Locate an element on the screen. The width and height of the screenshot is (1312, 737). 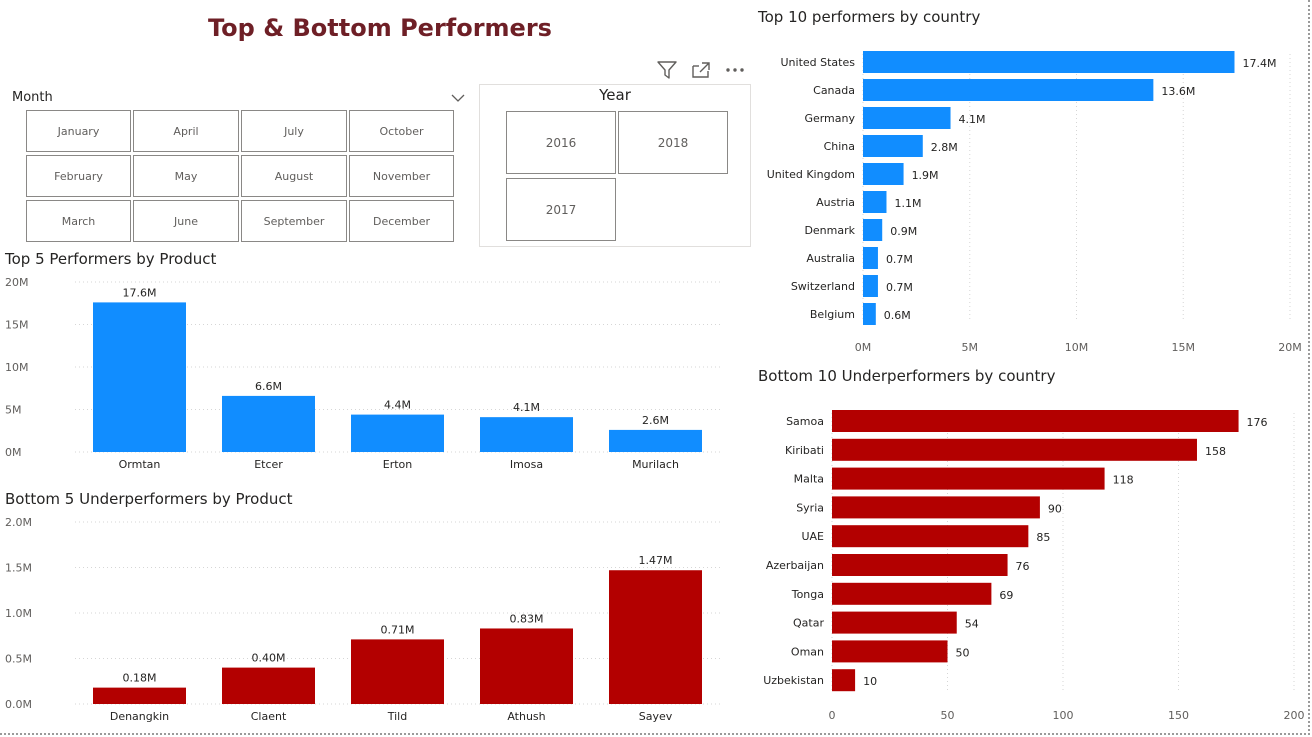
x-tick-label: Athush is located at coordinates (526, 716).